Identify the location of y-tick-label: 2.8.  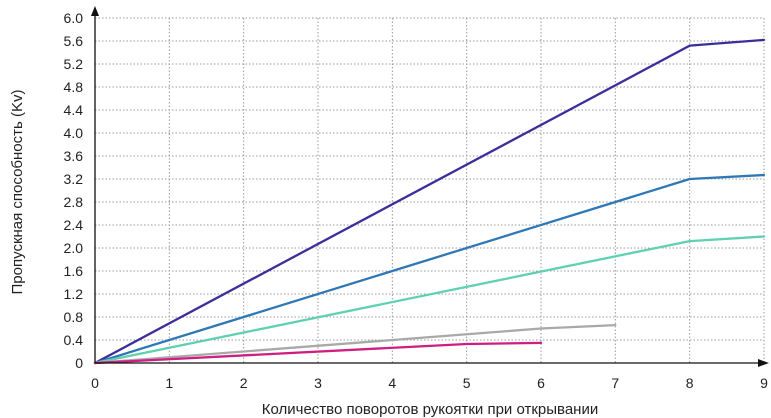
(74, 202).